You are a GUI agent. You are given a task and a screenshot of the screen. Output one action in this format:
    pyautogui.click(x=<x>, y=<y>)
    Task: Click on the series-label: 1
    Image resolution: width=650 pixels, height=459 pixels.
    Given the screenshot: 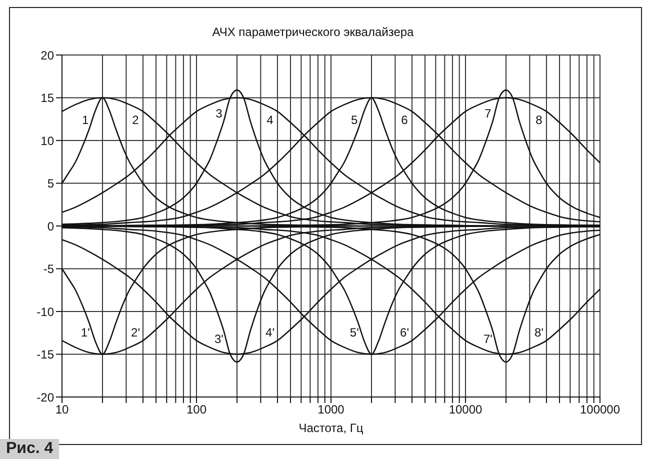 What is the action you would take?
    pyautogui.click(x=86, y=119)
    